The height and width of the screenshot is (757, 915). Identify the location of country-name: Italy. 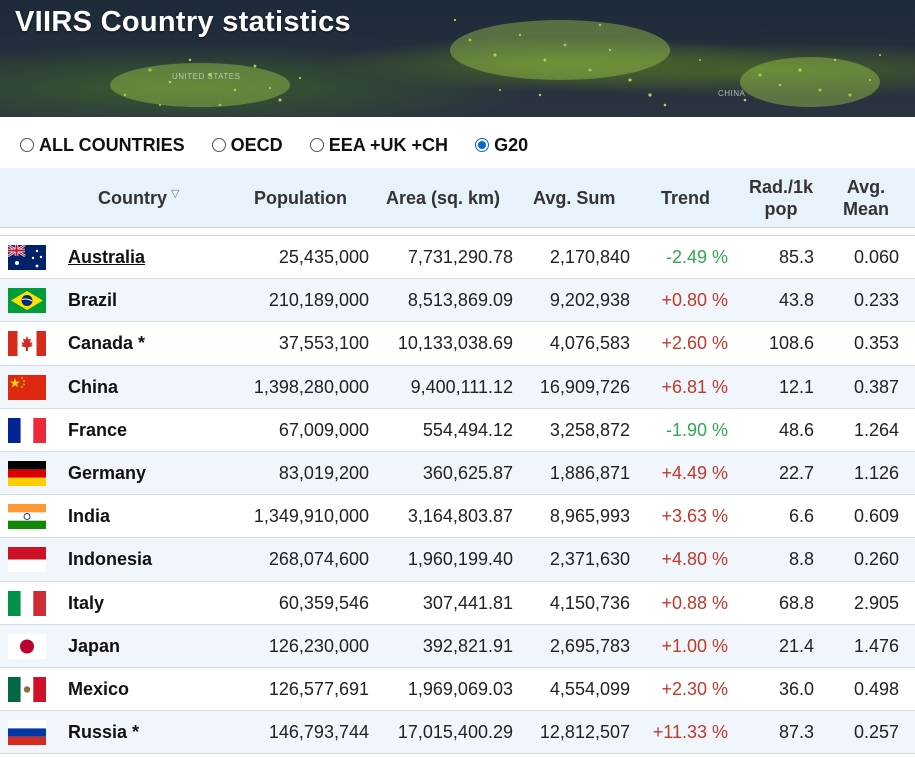
(86, 602).